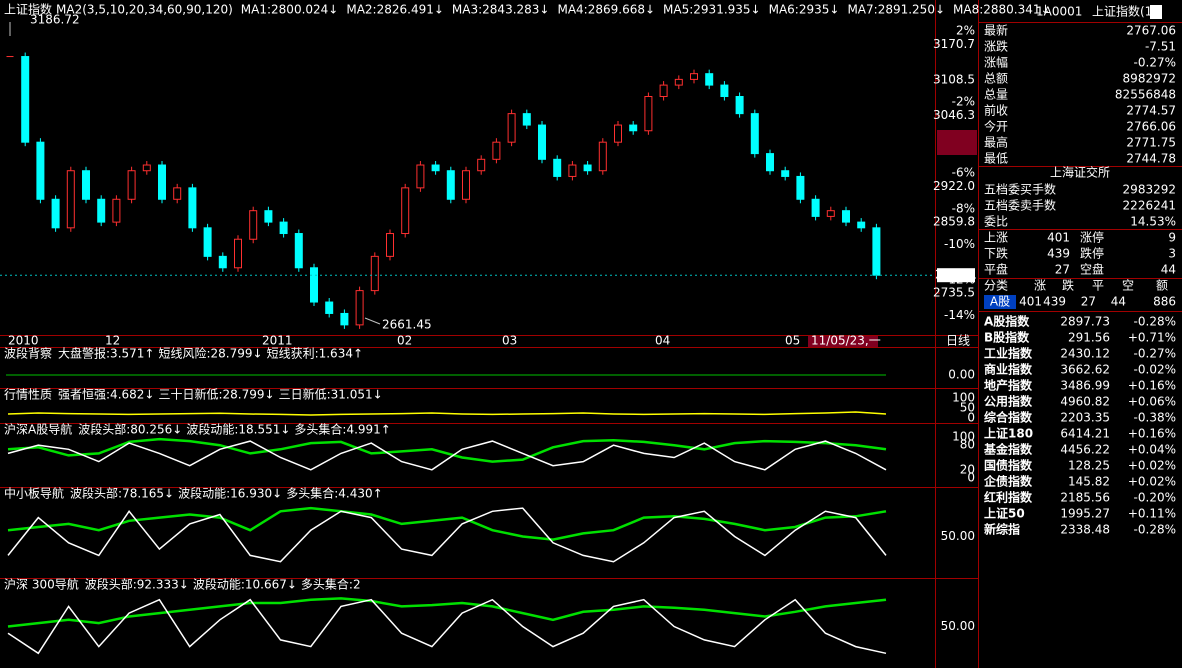 This screenshot has width=1182, height=668. What do you see at coordinates (996, 110) in the screenshot?
I see `quote-label: 前收` at bounding box center [996, 110].